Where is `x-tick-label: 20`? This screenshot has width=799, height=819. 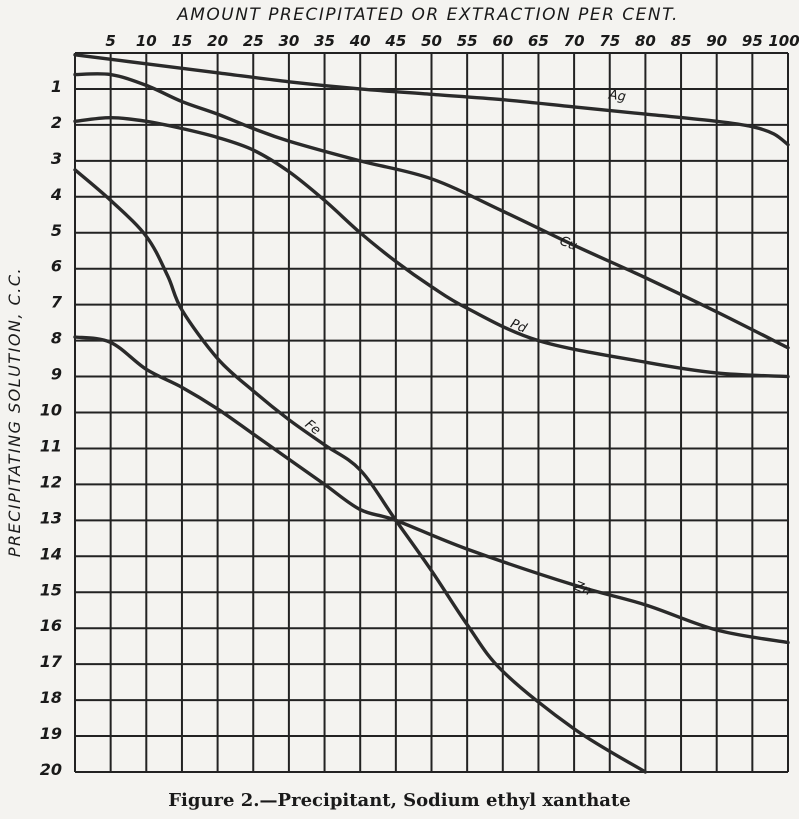 x-tick-label: 20 is located at coordinates (217, 41).